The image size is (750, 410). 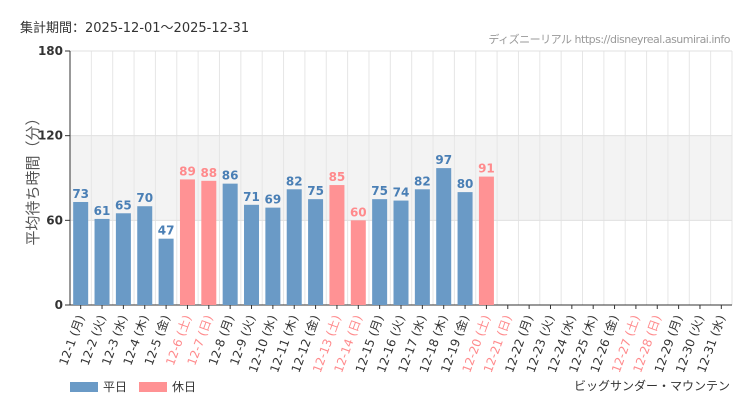 I want to click on y-tick-label: 60, so click(x=54, y=220).